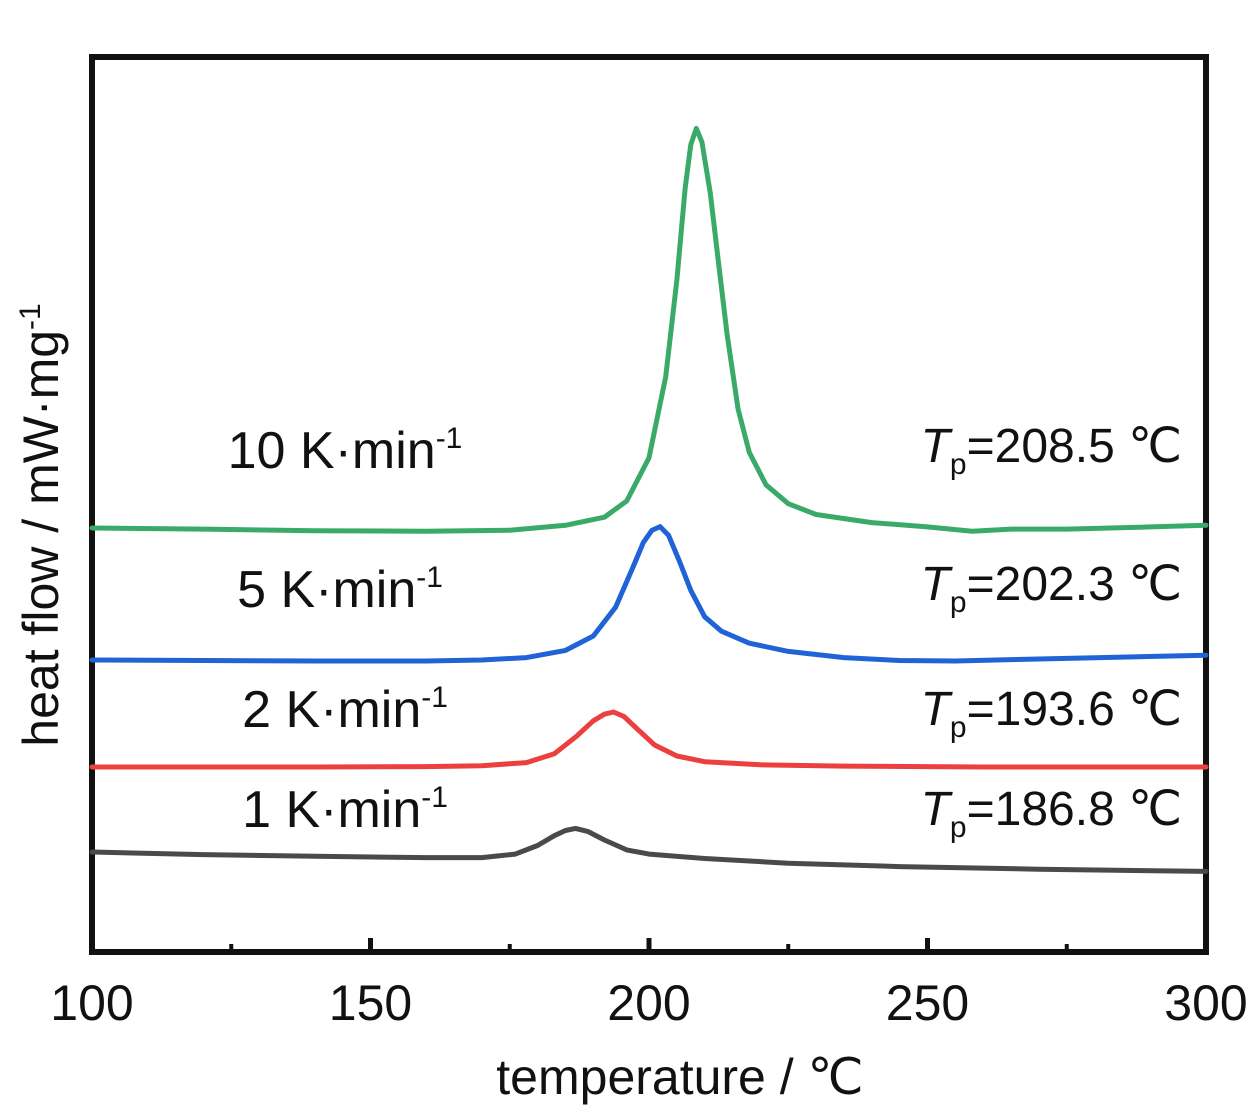 The image size is (1253, 1109). I want to click on x-tick-label: 300, so click(1205, 1003).